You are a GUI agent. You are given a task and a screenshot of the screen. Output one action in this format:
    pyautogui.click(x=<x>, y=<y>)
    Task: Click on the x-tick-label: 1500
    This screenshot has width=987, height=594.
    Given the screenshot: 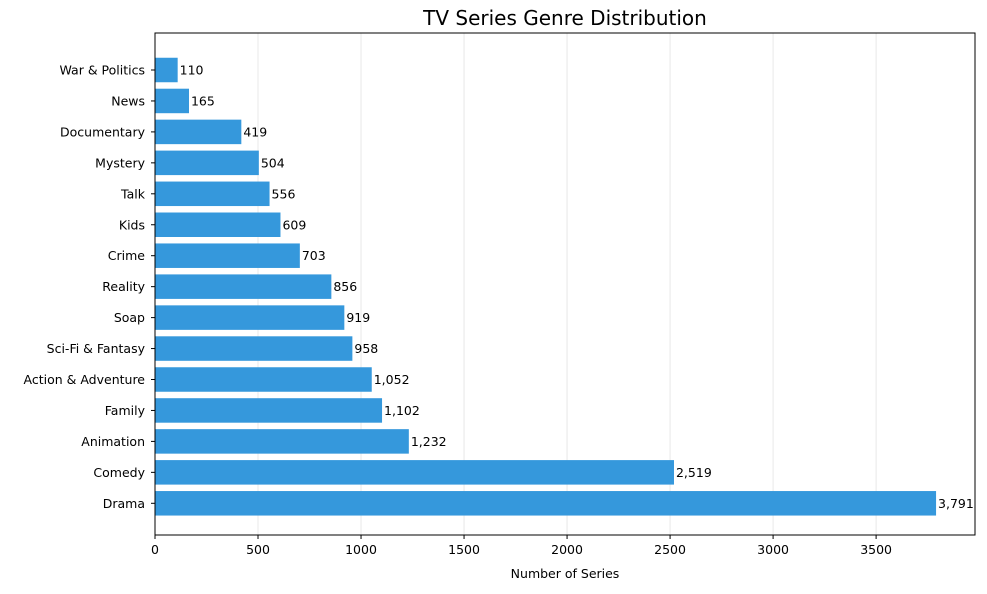 What is the action you would take?
    pyautogui.click(x=464, y=549)
    